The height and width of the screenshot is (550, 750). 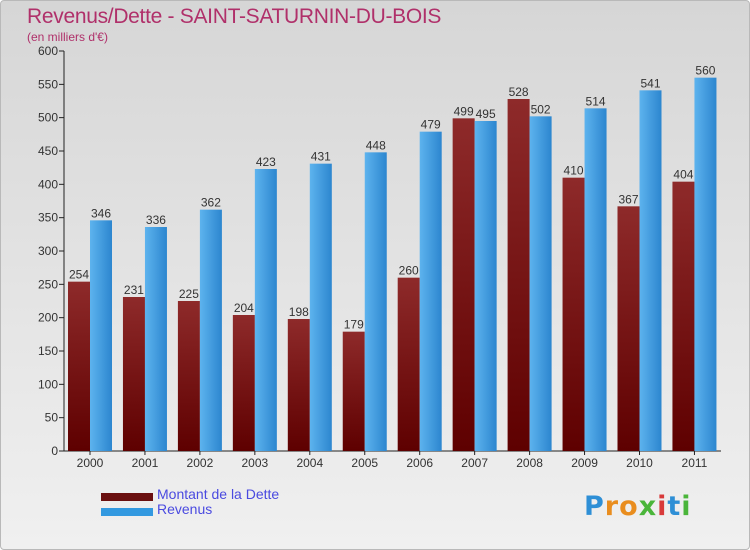 I want to click on data-label-debt: 260, so click(x=409, y=271).